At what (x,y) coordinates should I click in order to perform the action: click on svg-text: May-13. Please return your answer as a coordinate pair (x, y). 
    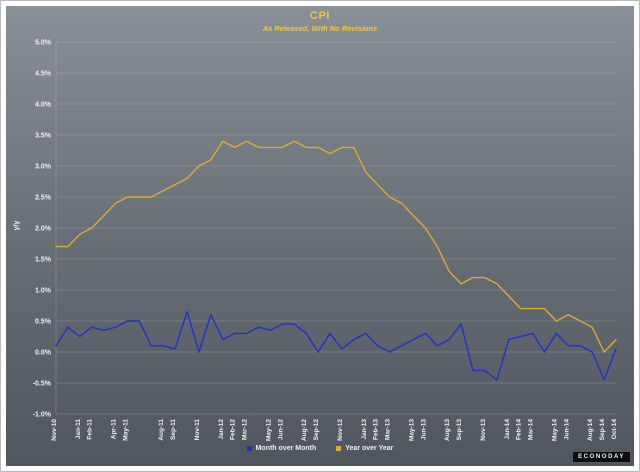
    Looking at the image, I should click on (411, 430).